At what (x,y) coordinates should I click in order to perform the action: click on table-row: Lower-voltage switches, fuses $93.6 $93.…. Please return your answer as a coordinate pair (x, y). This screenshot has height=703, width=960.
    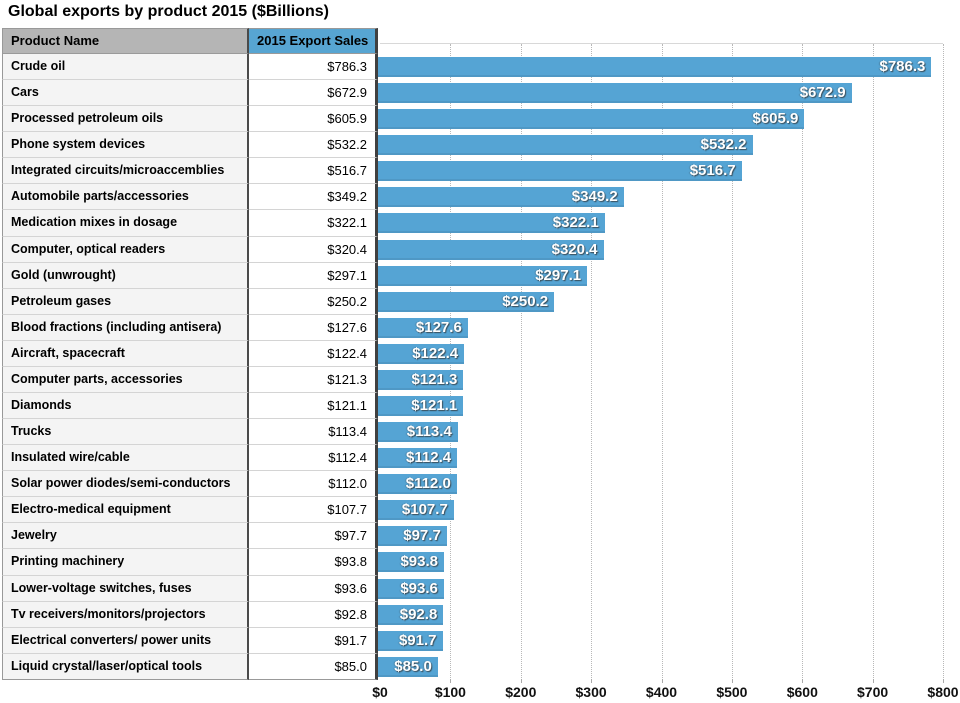
    Looking at the image, I should click on (480, 588).